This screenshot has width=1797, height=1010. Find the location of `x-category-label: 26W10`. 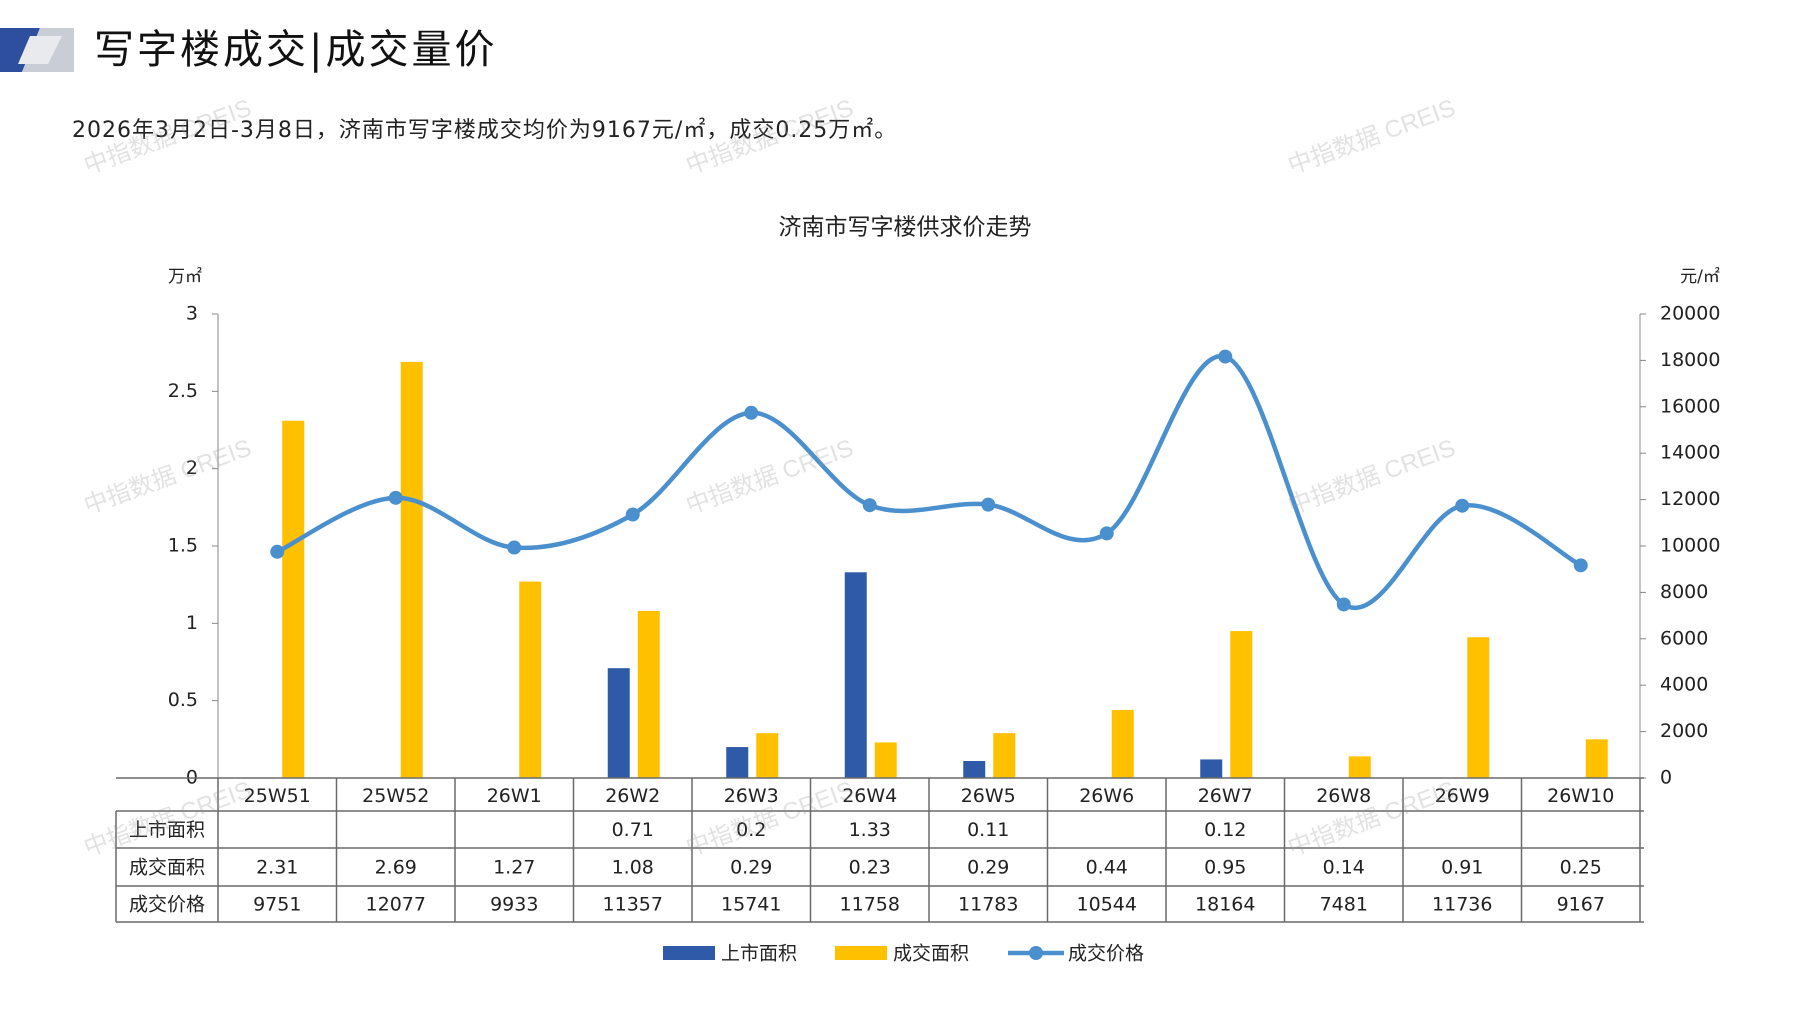

x-category-label: 26W10 is located at coordinates (1580, 796).